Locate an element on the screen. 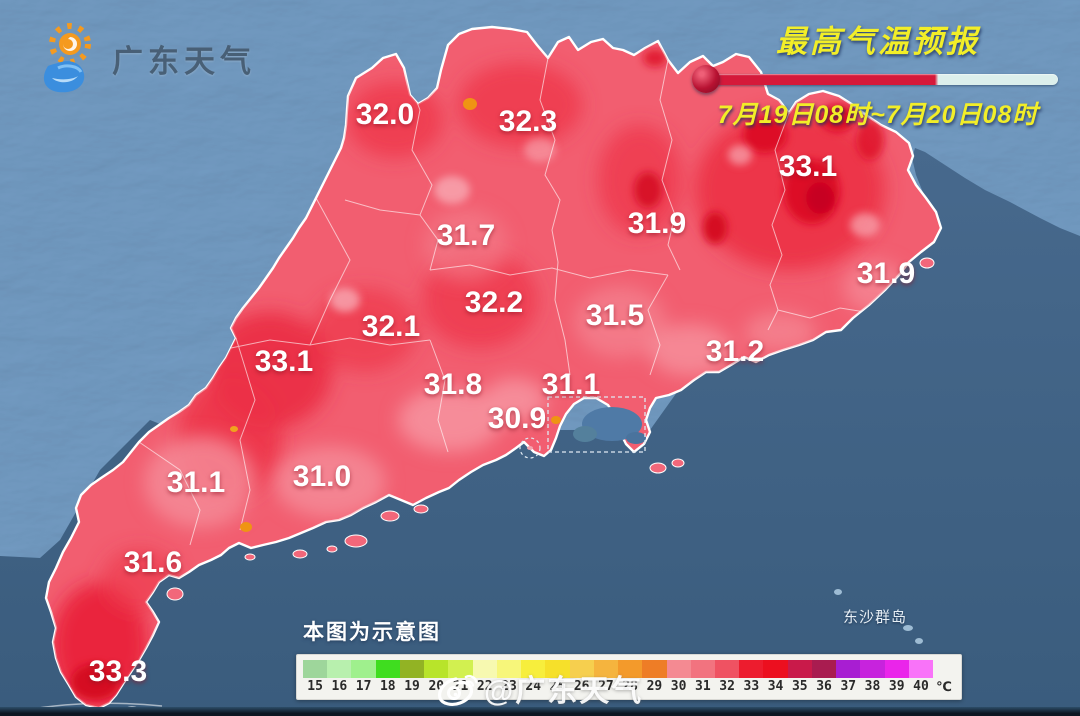 This screenshot has height=716, width=1080. legend-tick: 32 is located at coordinates (727, 686).